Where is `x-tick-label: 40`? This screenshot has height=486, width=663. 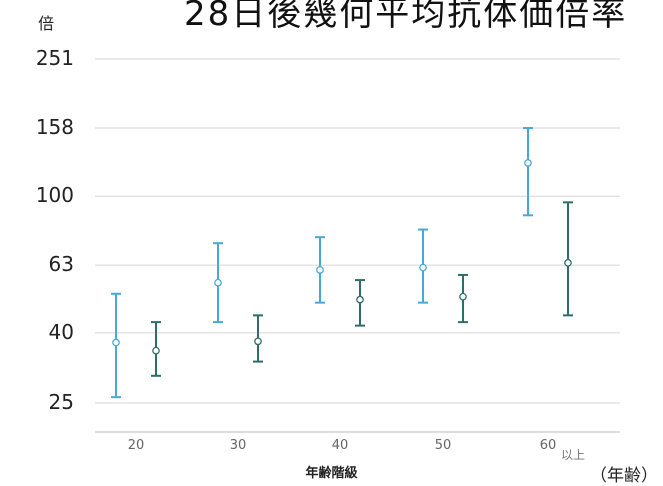 x-tick-label: 40 is located at coordinates (340, 445).